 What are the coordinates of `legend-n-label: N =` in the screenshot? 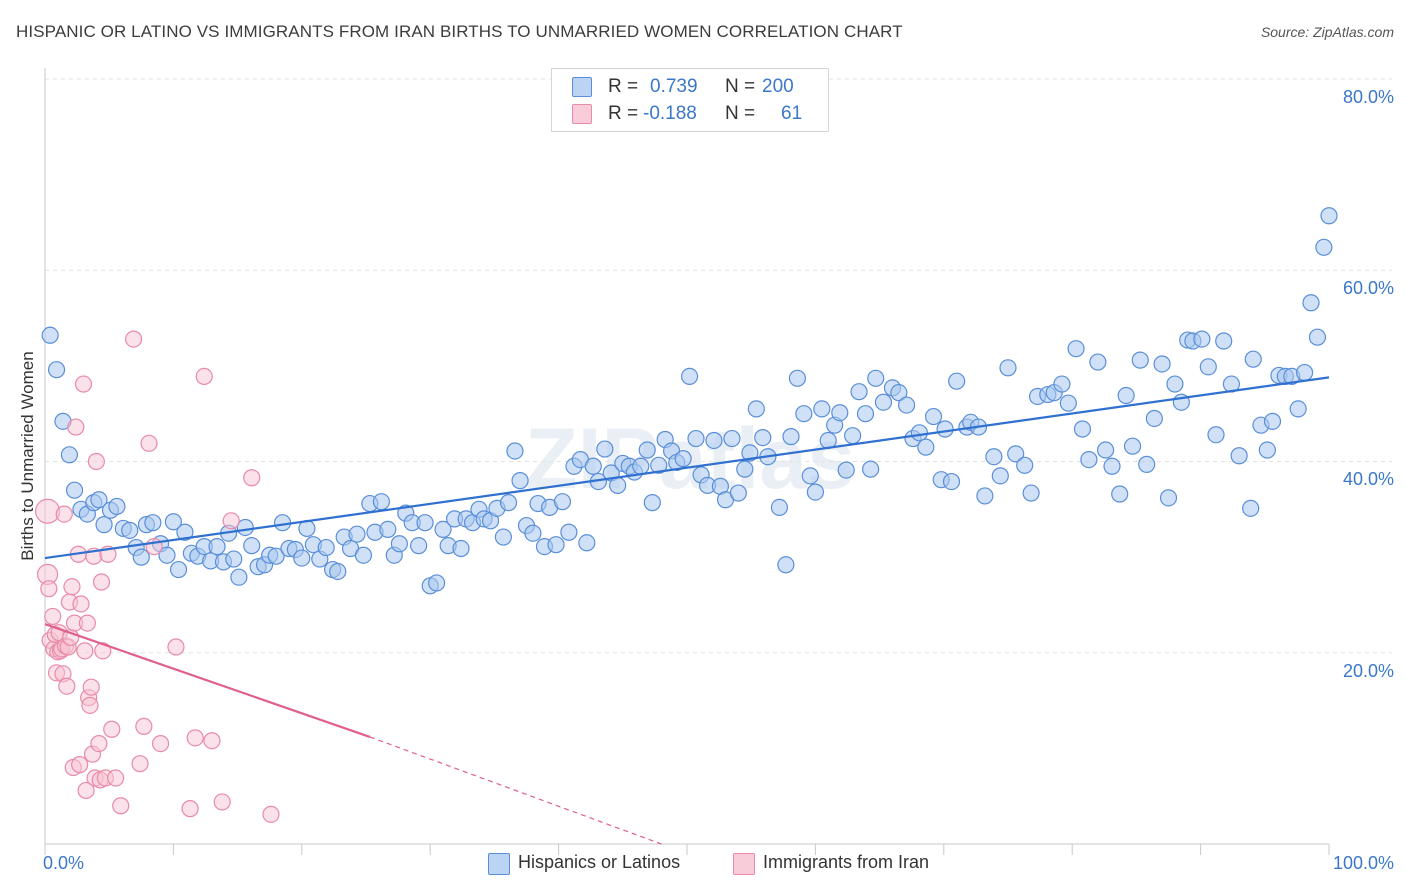 It's located at (740, 86).